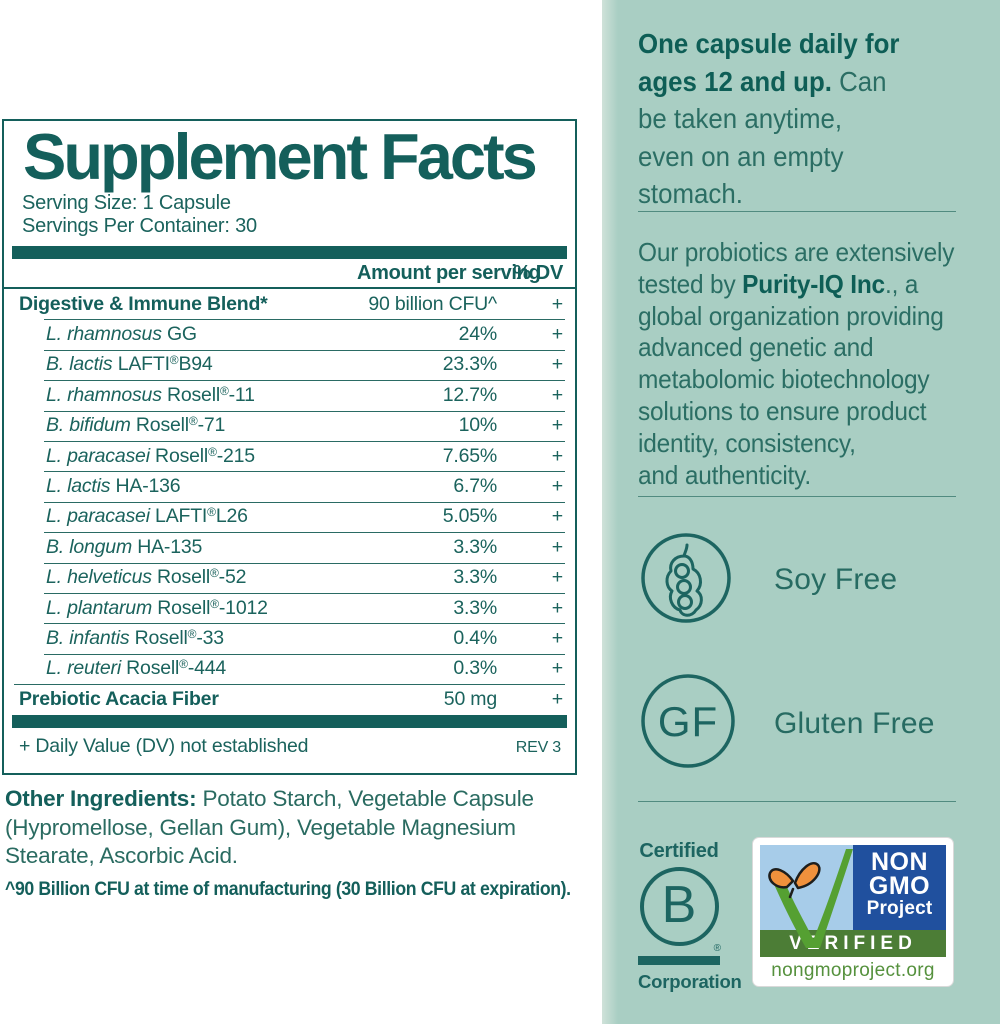 The width and height of the screenshot is (1000, 1024). What do you see at coordinates (690, 981) in the screenshot?
I see `corporation-label: Corporation` at bounding box center [690, 981].